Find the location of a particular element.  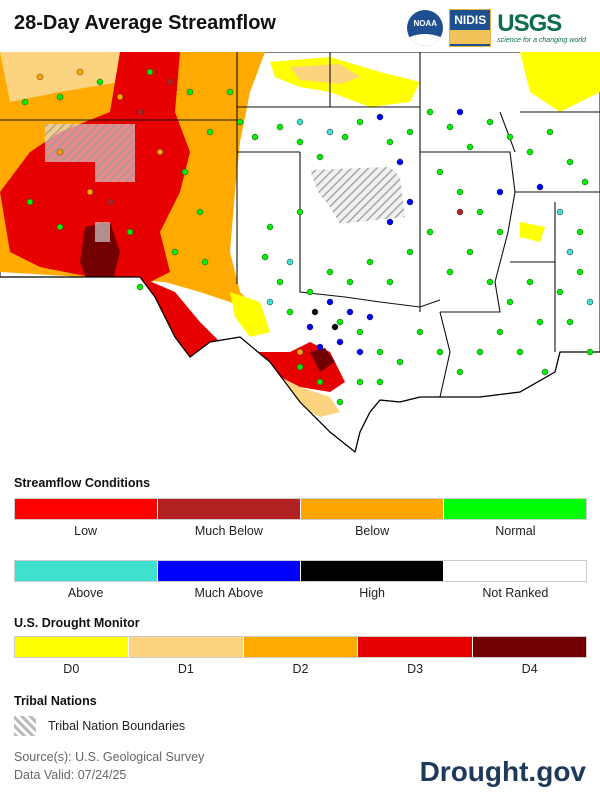

tribal-area-nm2 is located at coordinates (102, 232).